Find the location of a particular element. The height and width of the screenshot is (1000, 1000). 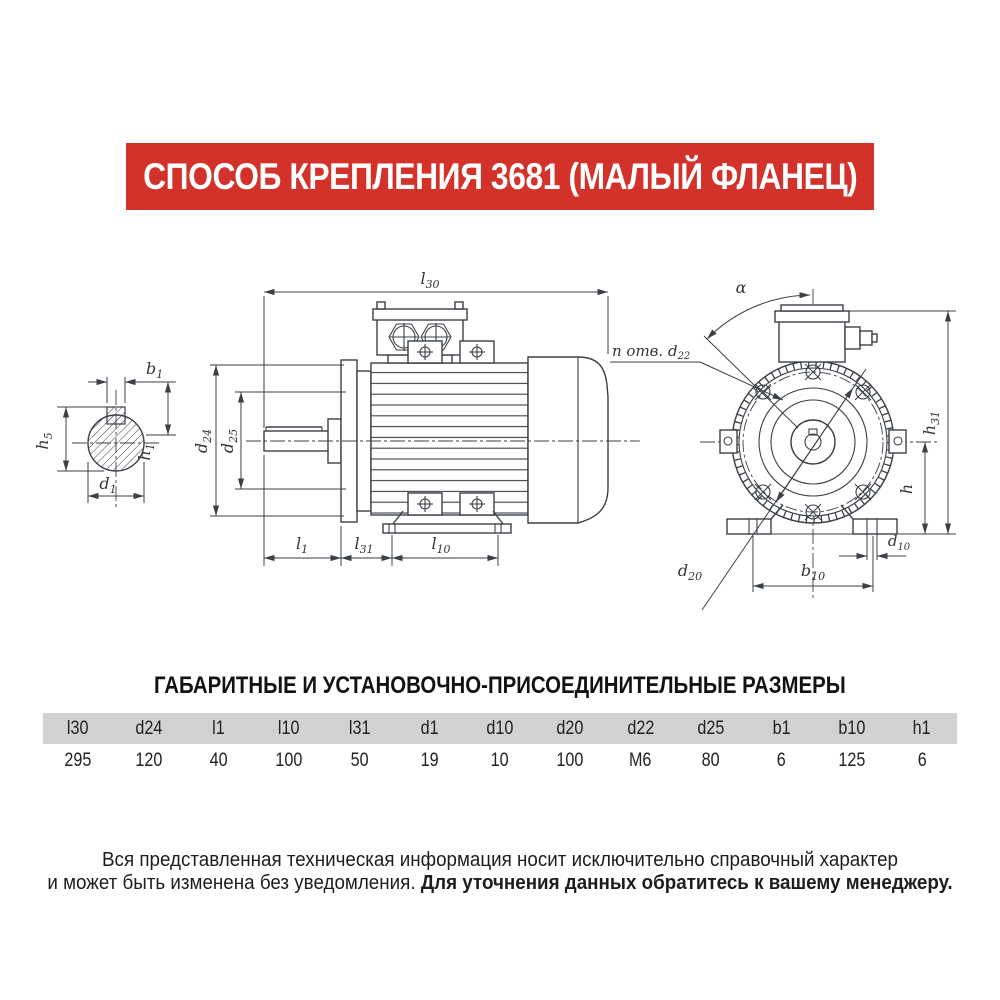

table-header-cell: b10 is located at coordinates (851, 728).